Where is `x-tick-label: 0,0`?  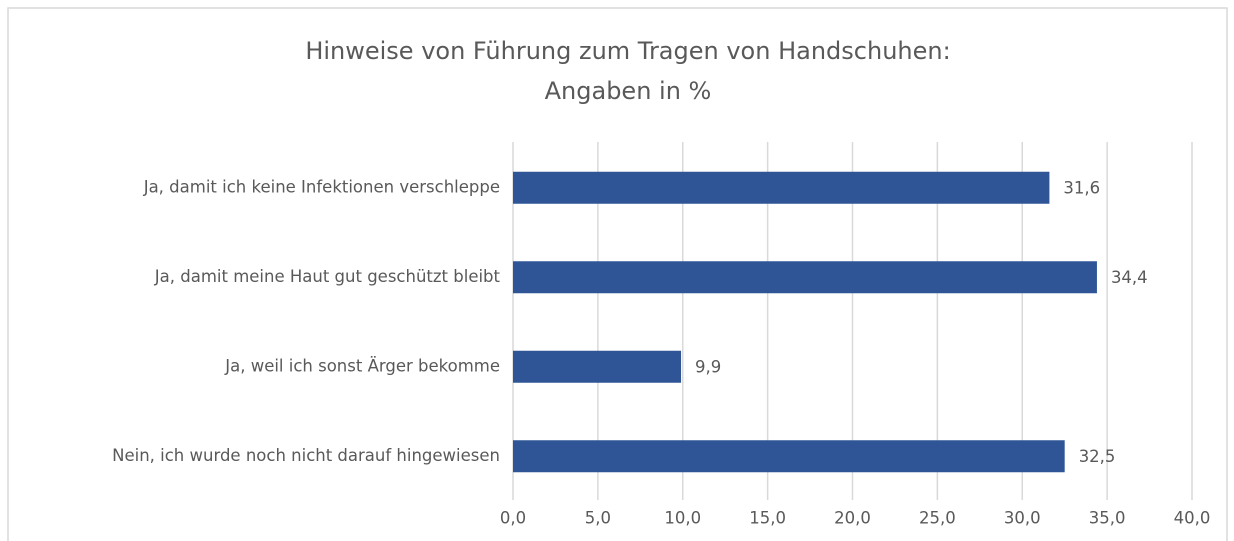
x-tick-label: 0,0 is located at coordinates (513, 518).